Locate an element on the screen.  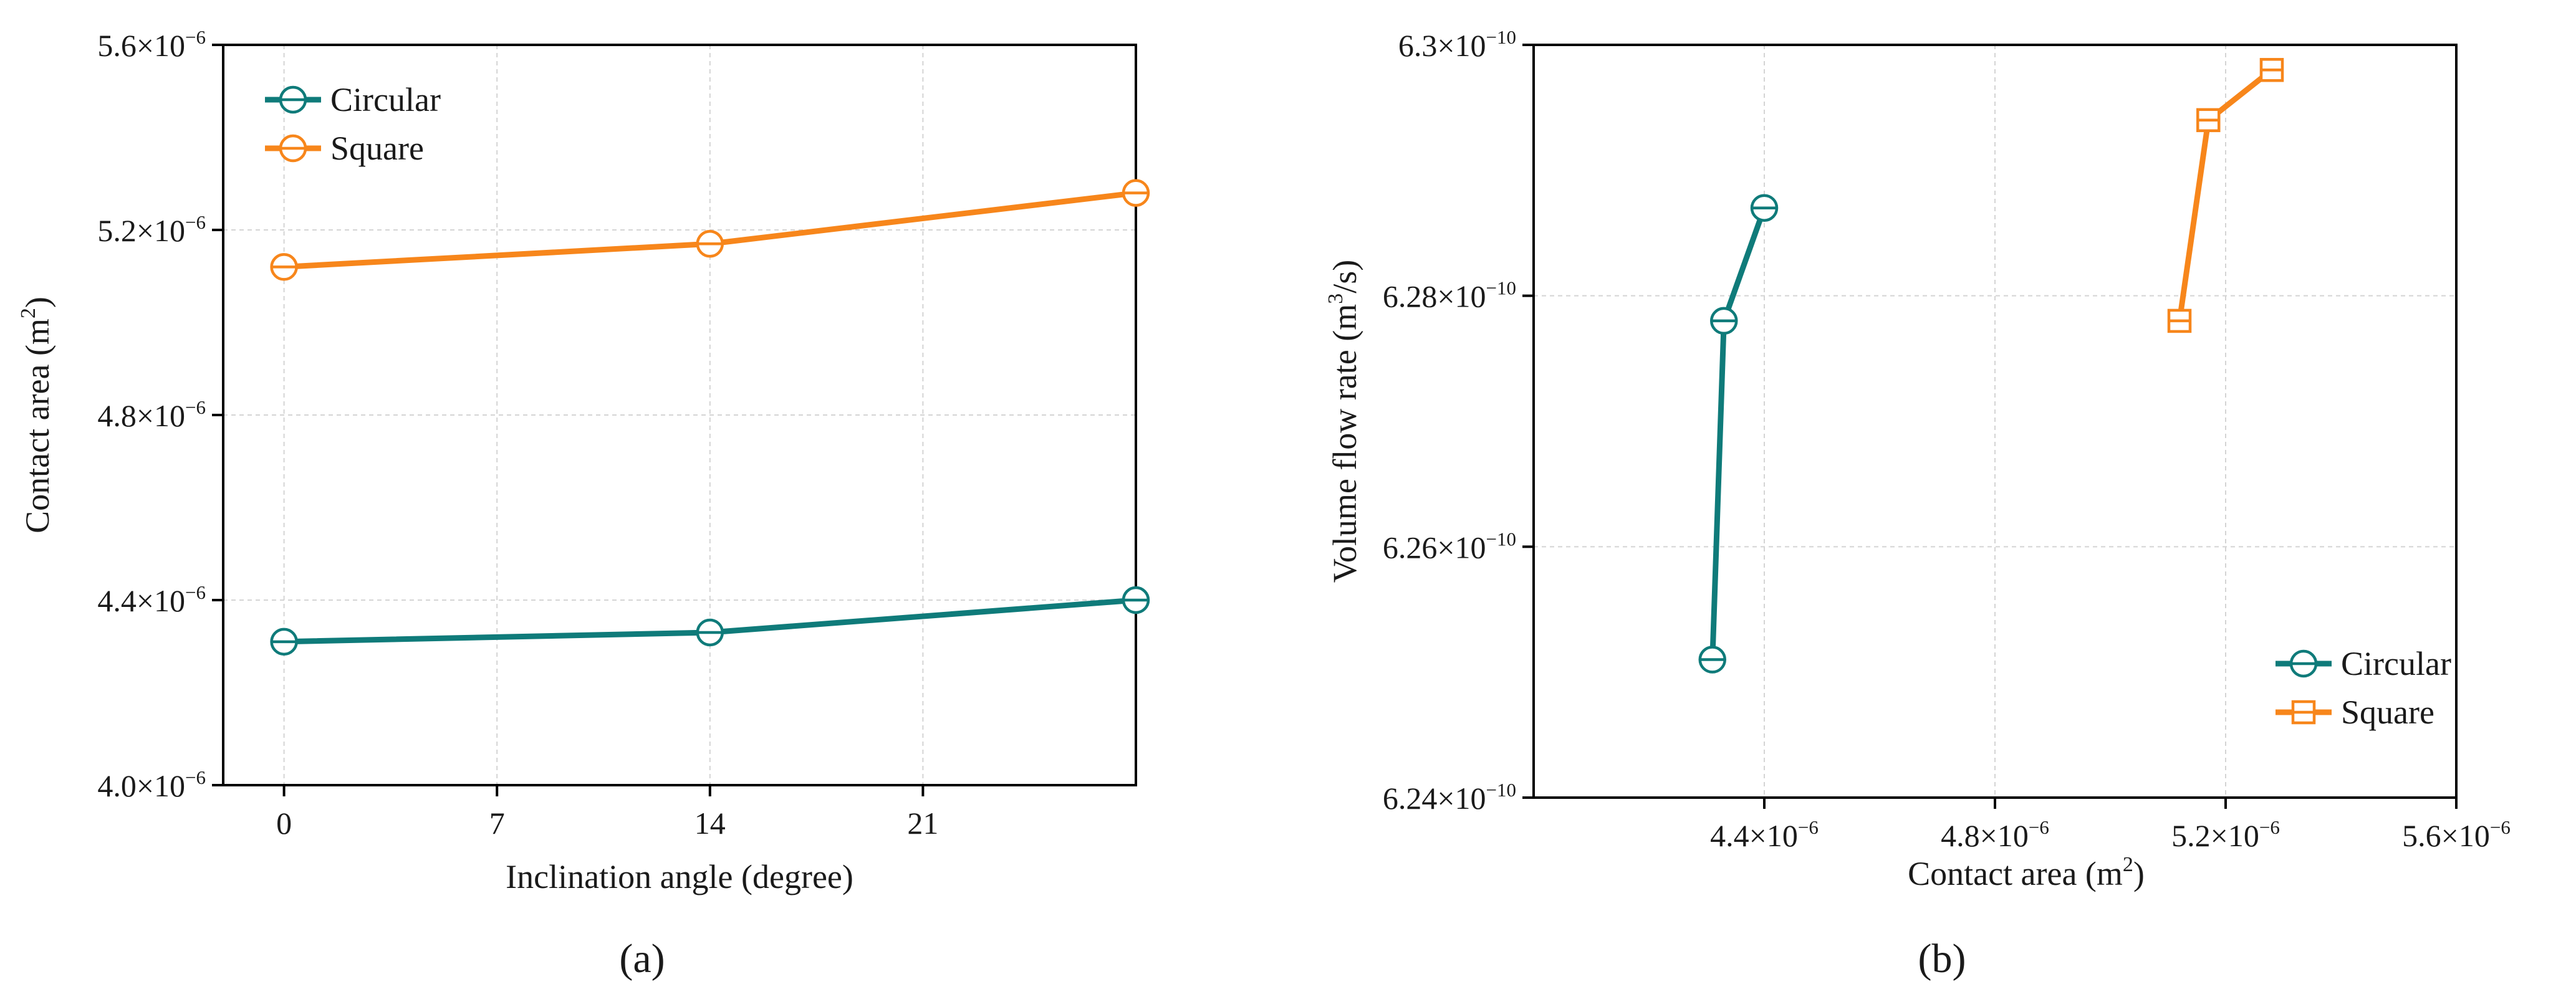
x-tick-label: 14 is located at coordinates (710, 823).